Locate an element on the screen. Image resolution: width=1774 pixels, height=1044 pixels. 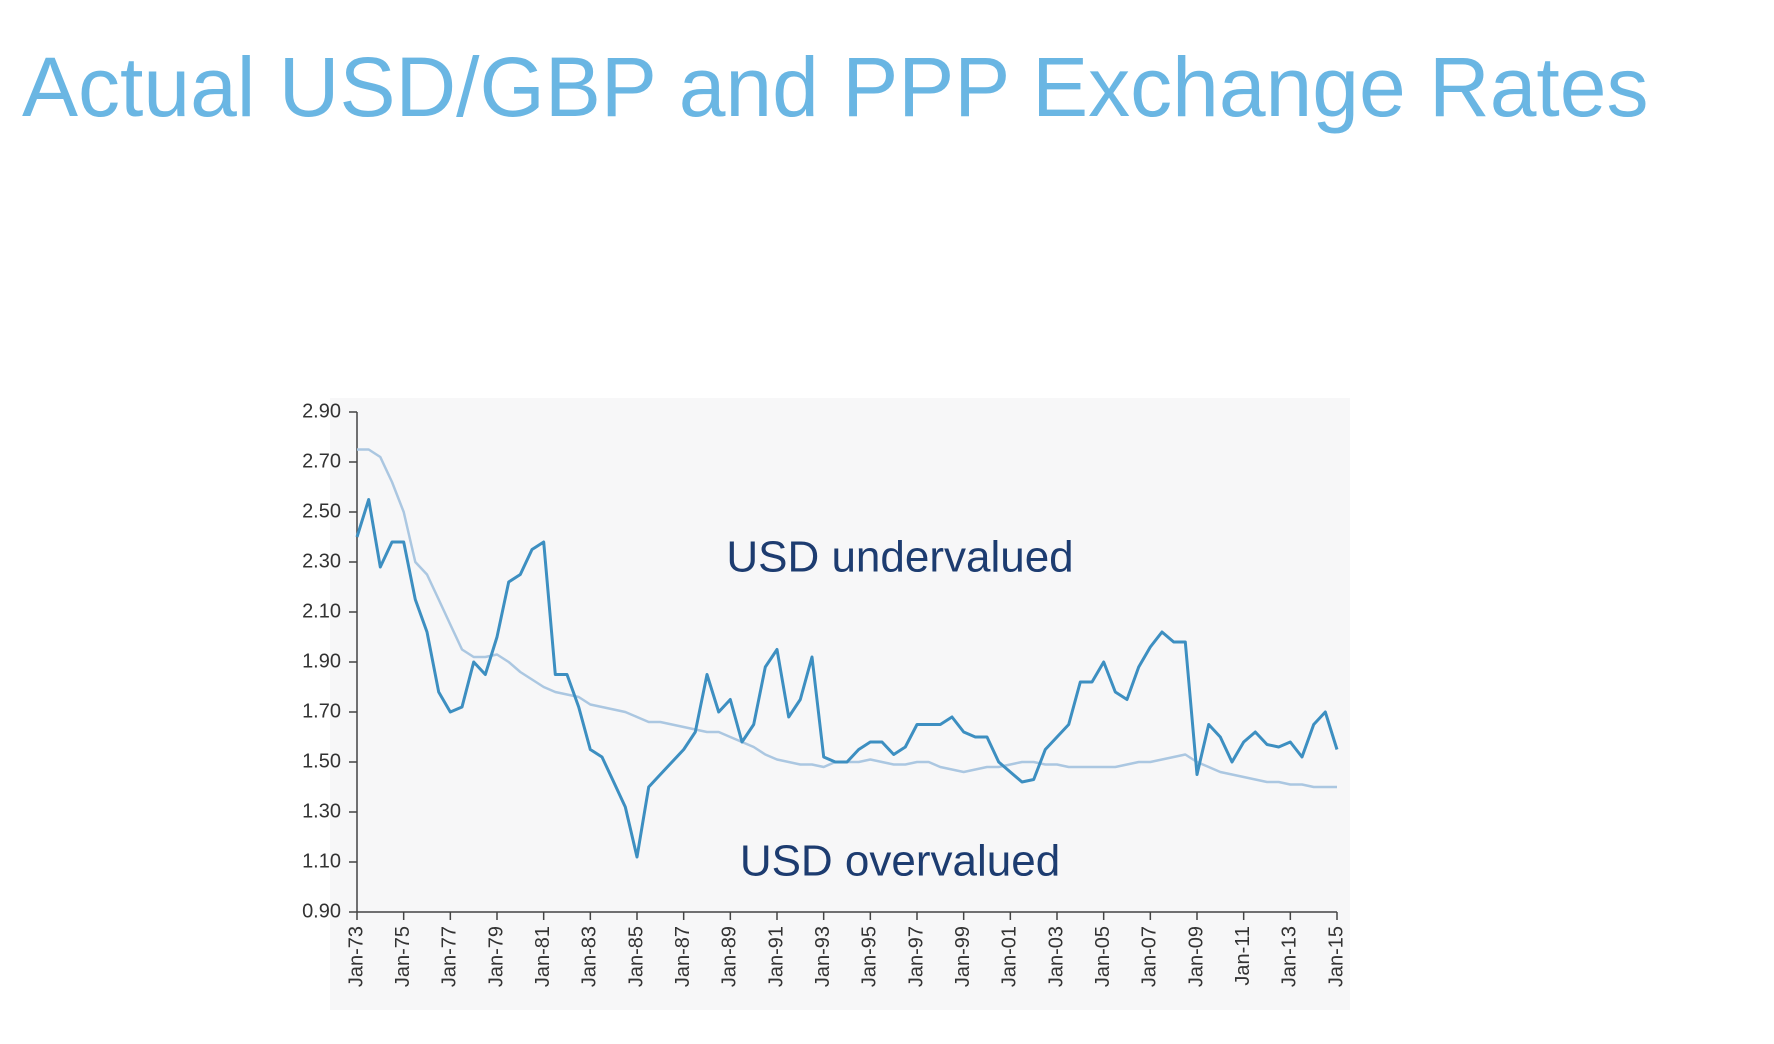
x-tick-label: Jan-07 is located at coordinates (1150, 956).